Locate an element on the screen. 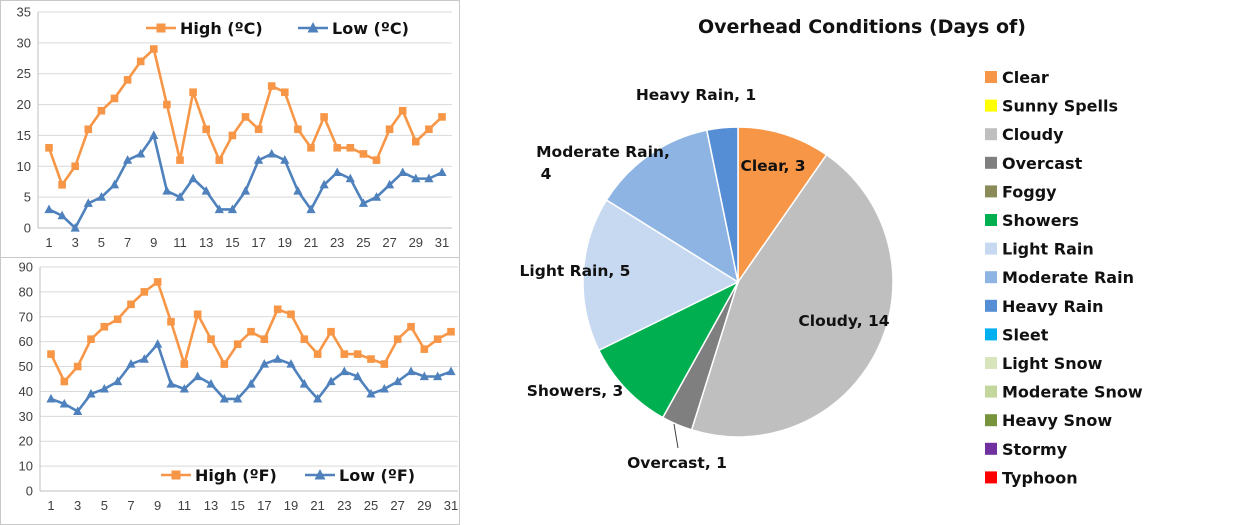  pie-data-label: Heavy Rain, 1 is located at coordinates (696, 95).